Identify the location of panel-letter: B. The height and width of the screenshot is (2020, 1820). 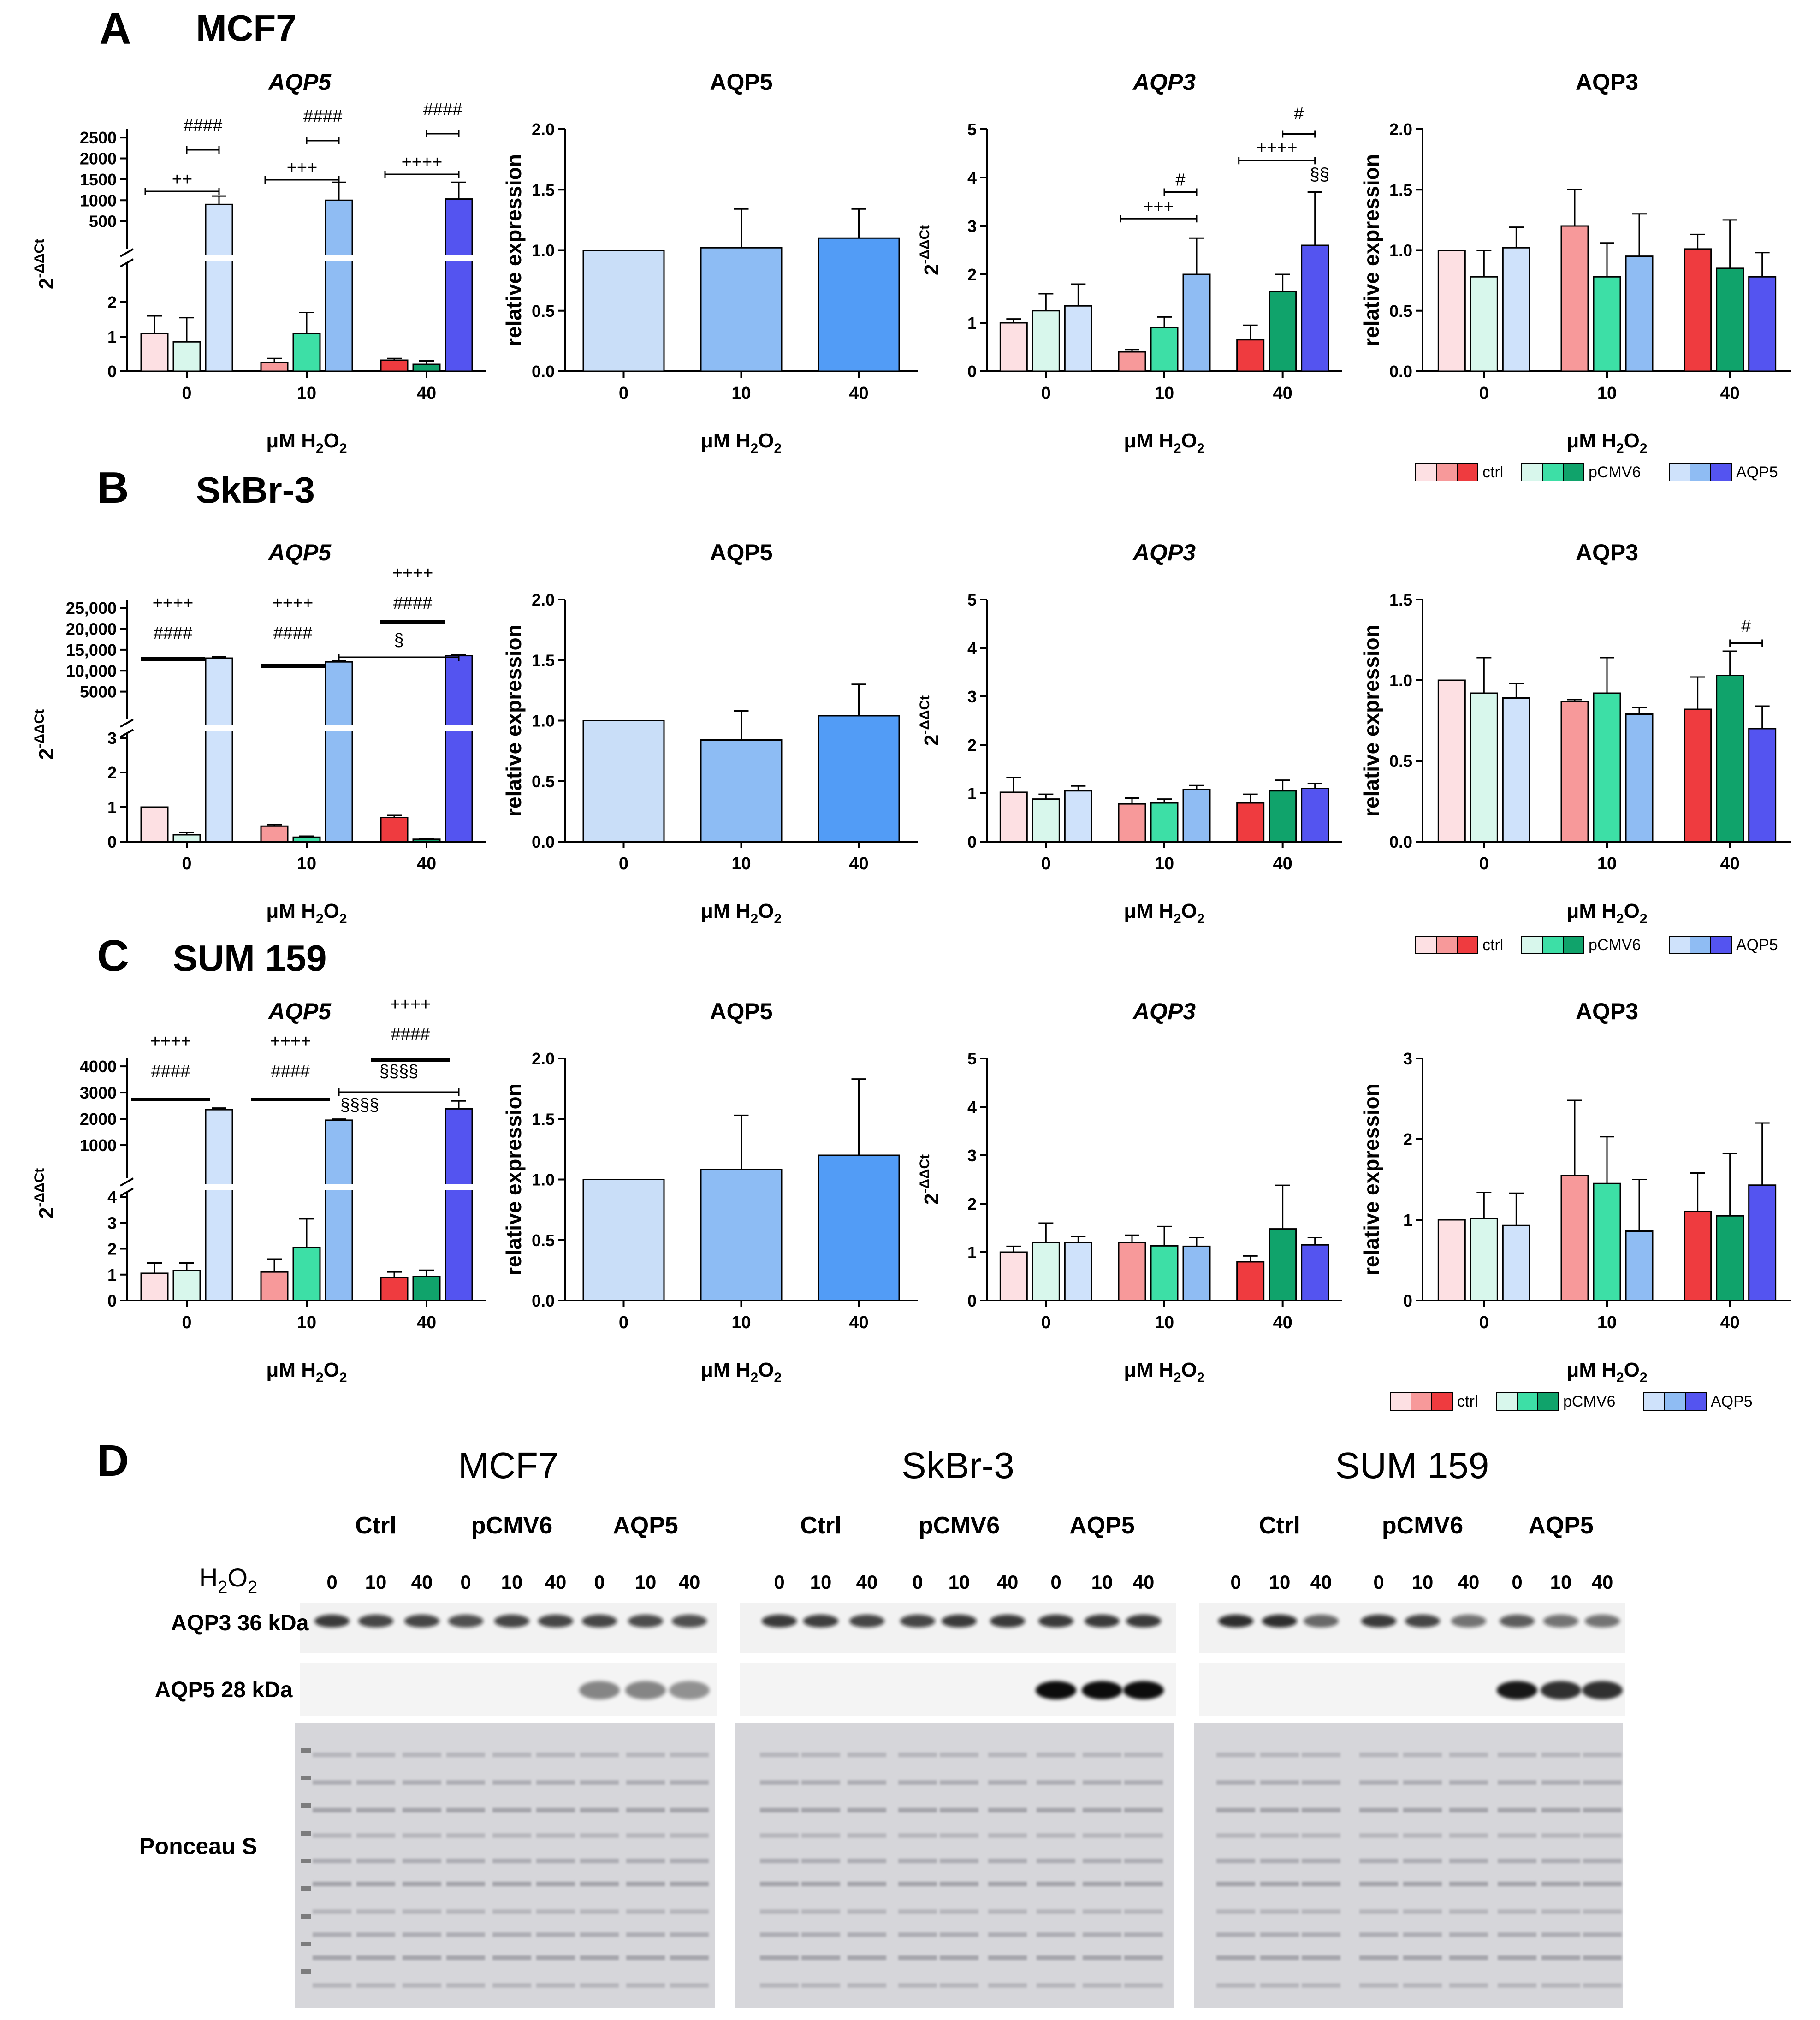
(113, 487).